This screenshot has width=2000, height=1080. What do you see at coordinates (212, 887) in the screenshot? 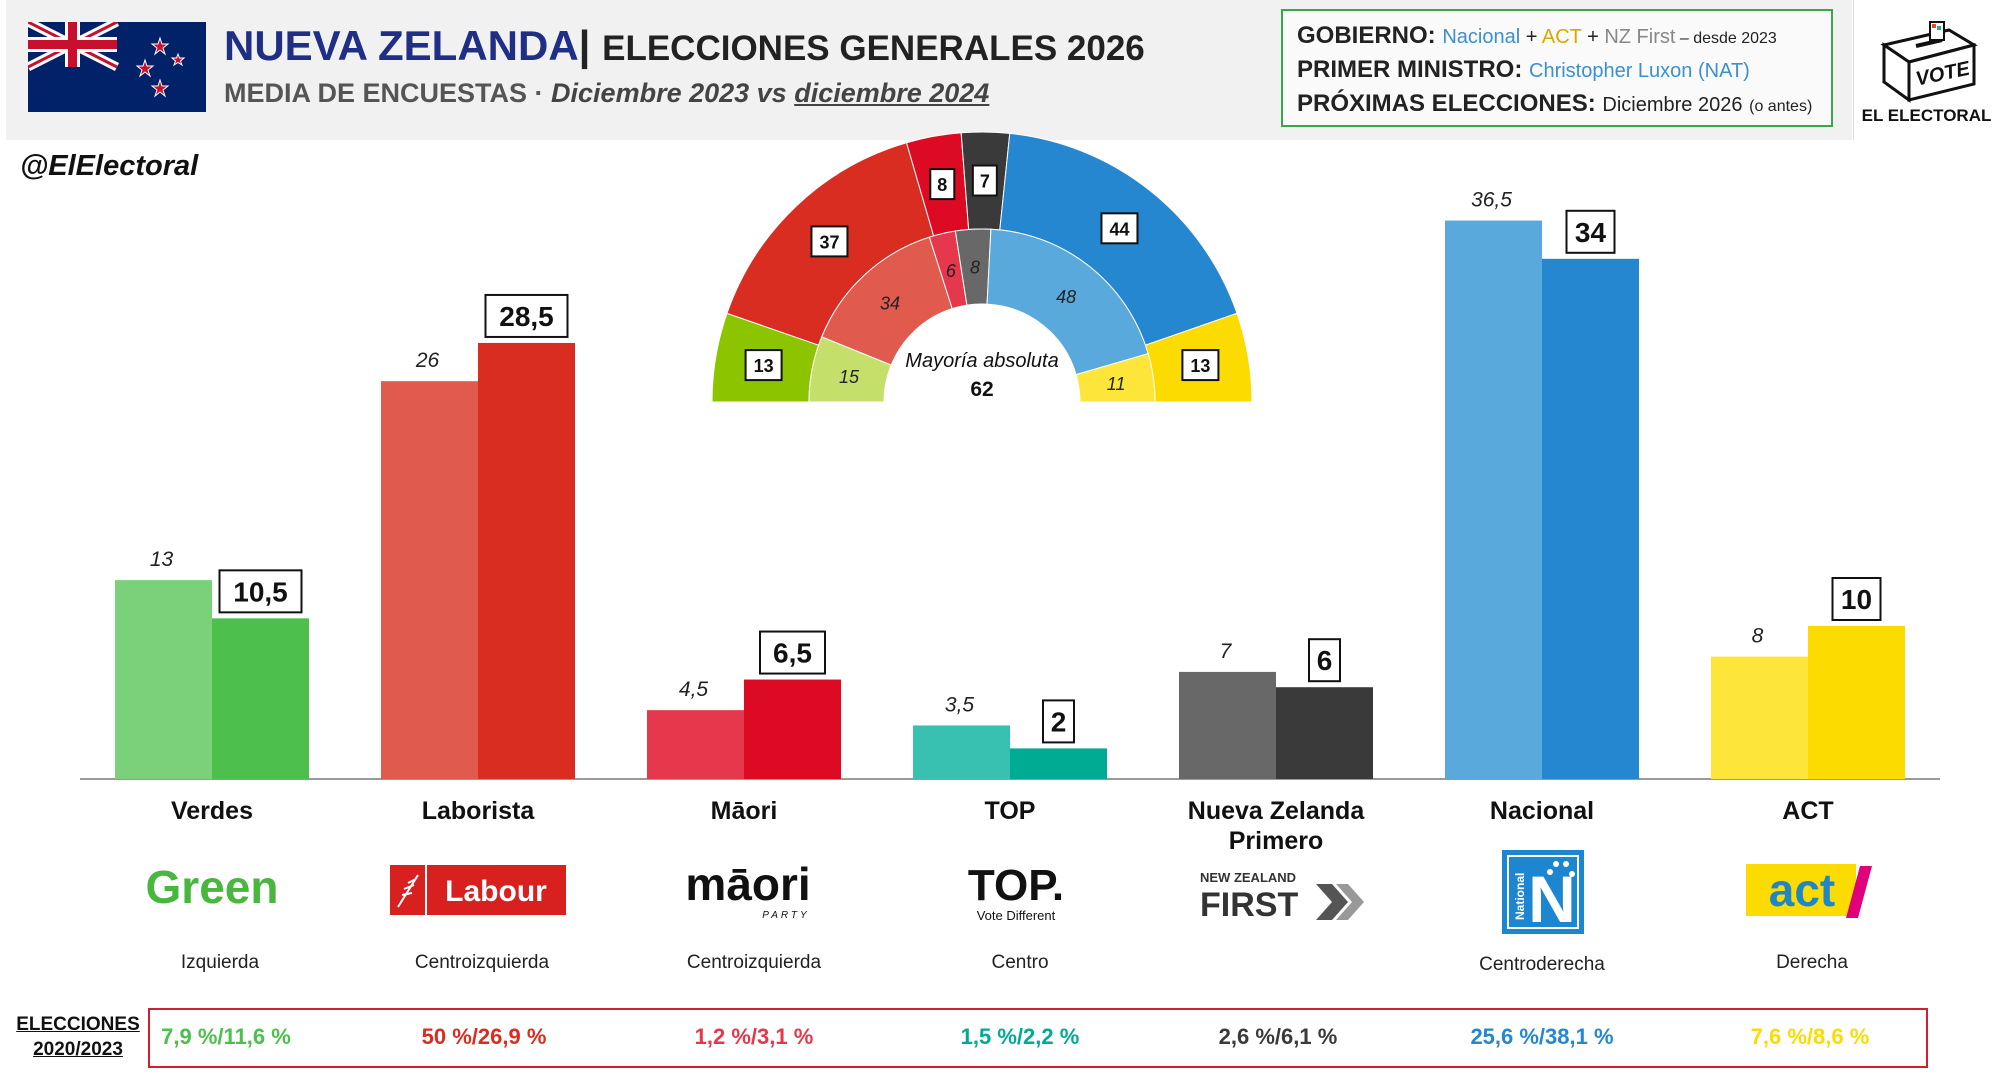
I see `green-logo-text: Green` at bounding box center [212, 887].